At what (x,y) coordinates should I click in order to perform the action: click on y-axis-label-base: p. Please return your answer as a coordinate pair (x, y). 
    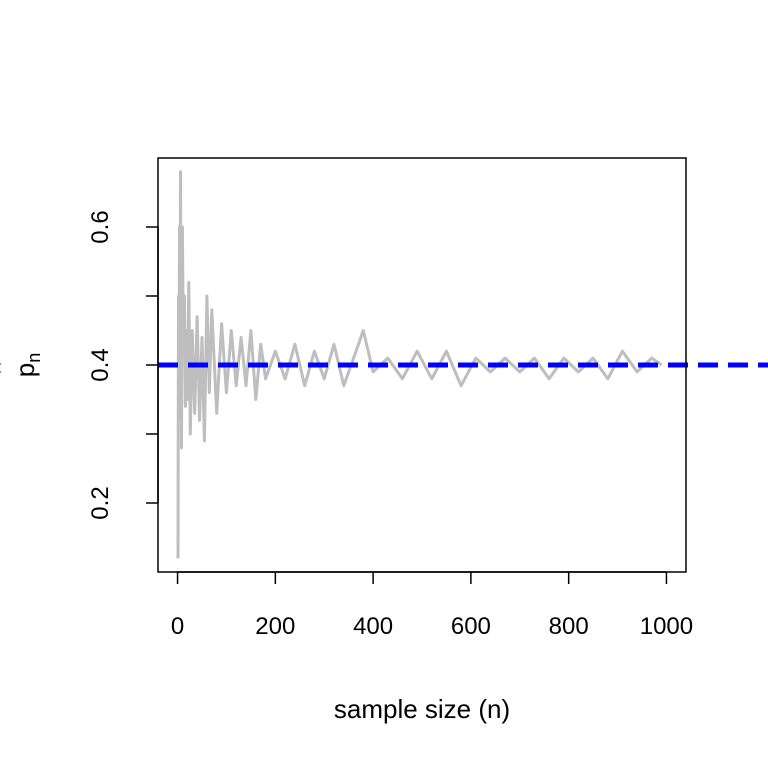
    Looking at the image, I should click on (25, 370).